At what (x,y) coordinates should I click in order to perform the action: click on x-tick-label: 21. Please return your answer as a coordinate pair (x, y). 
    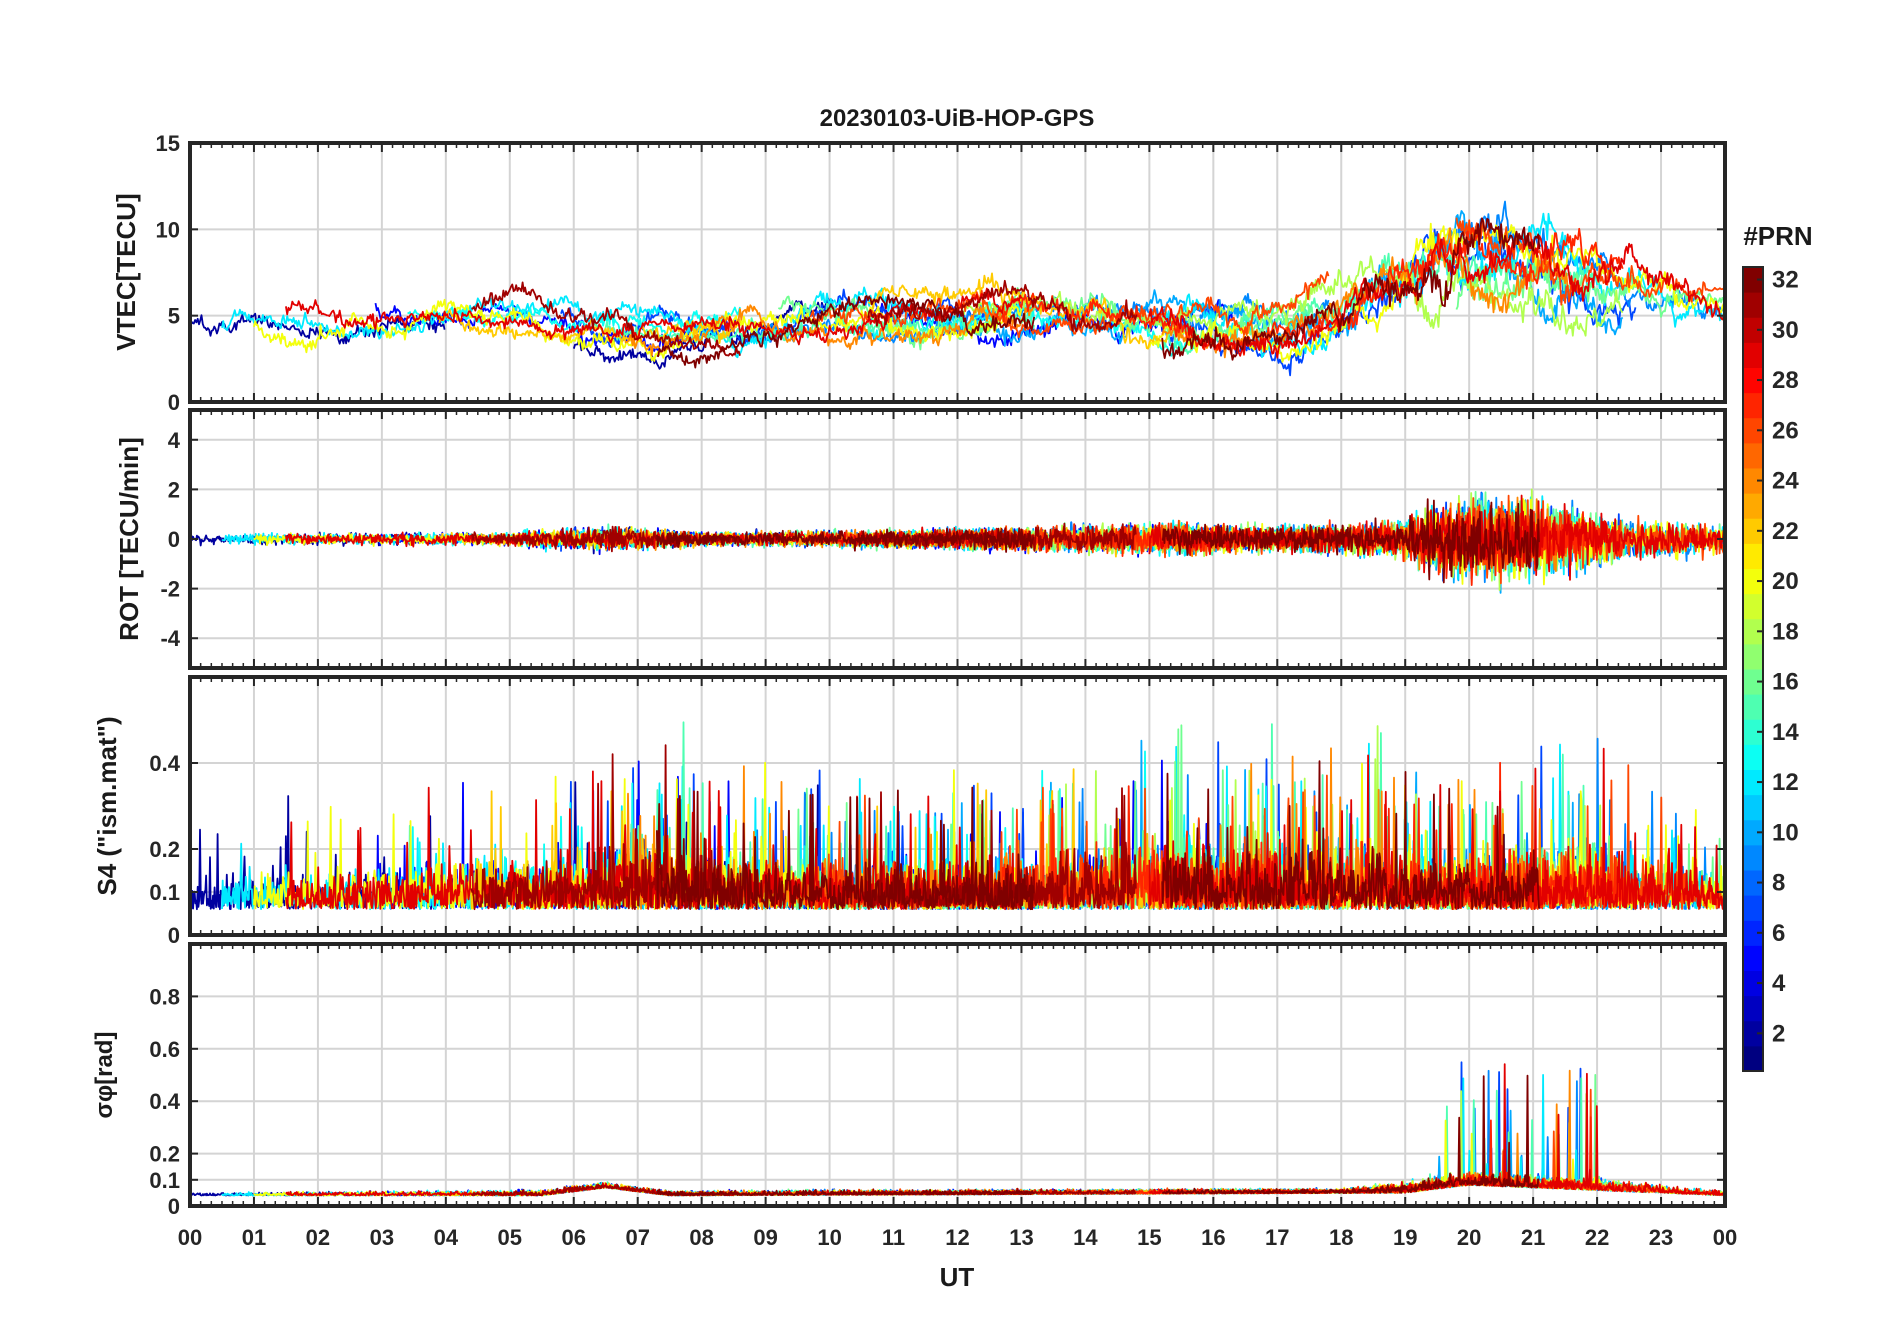
    Looking at the image, I should click on (1533, 1237).